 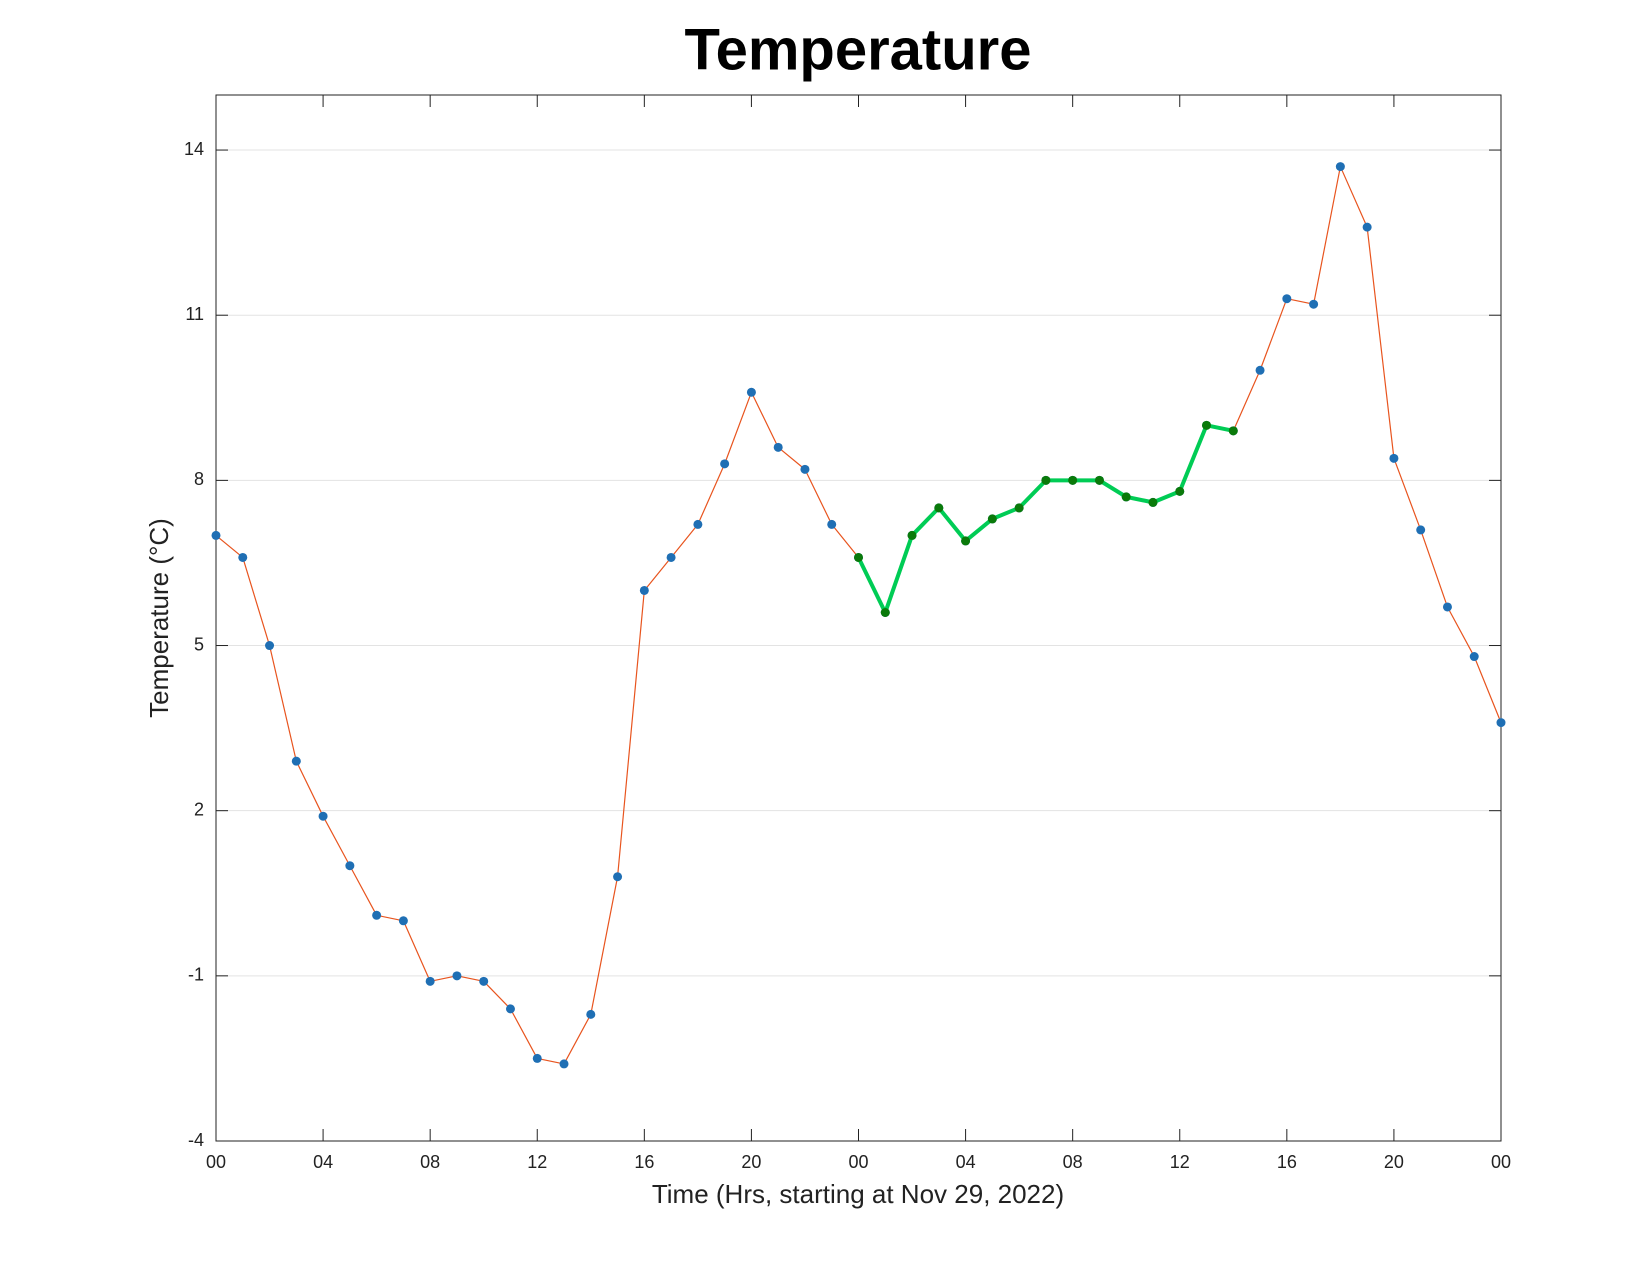 What do you see at coordinates (1045, 519) in the screenshot?
I see `line` at bounding box center [1045, 519].